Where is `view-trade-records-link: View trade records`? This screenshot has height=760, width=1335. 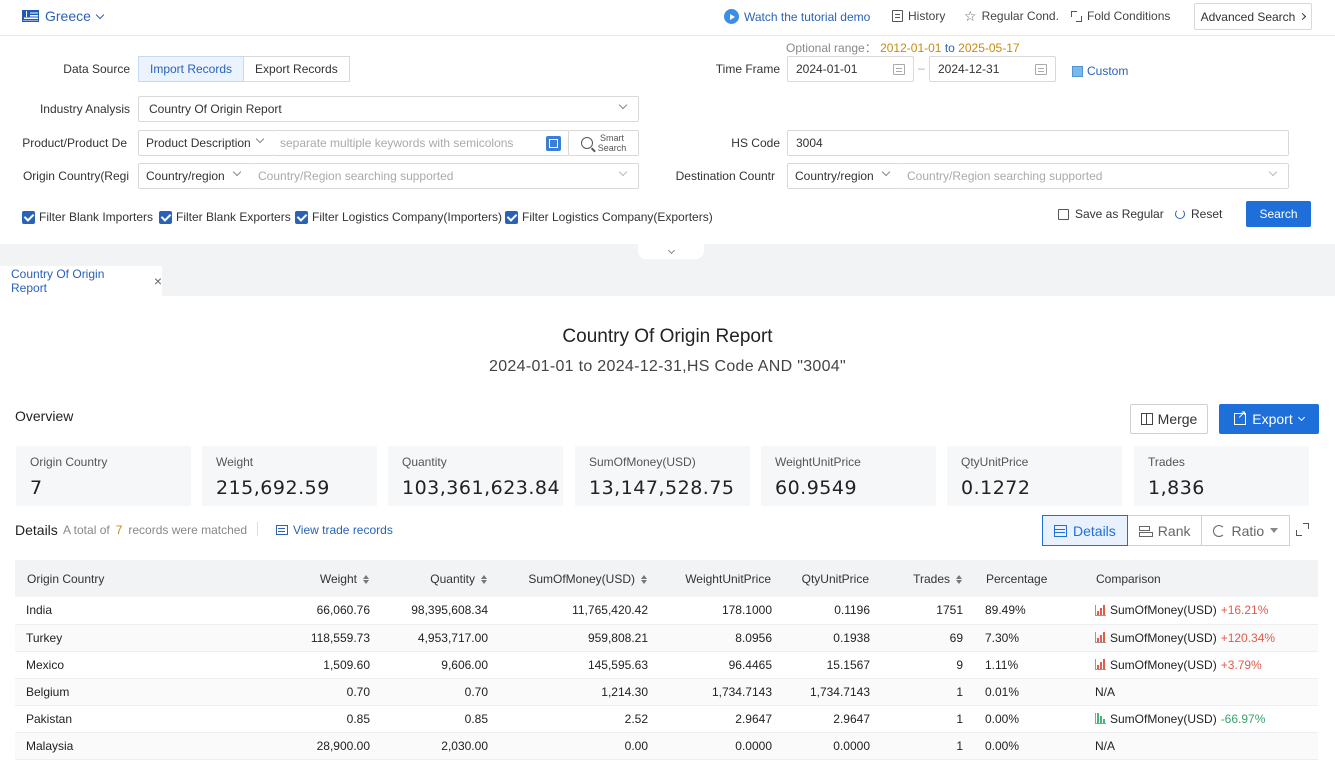 view-trade-records-link: View trade records is located at coordinates (334, 530).